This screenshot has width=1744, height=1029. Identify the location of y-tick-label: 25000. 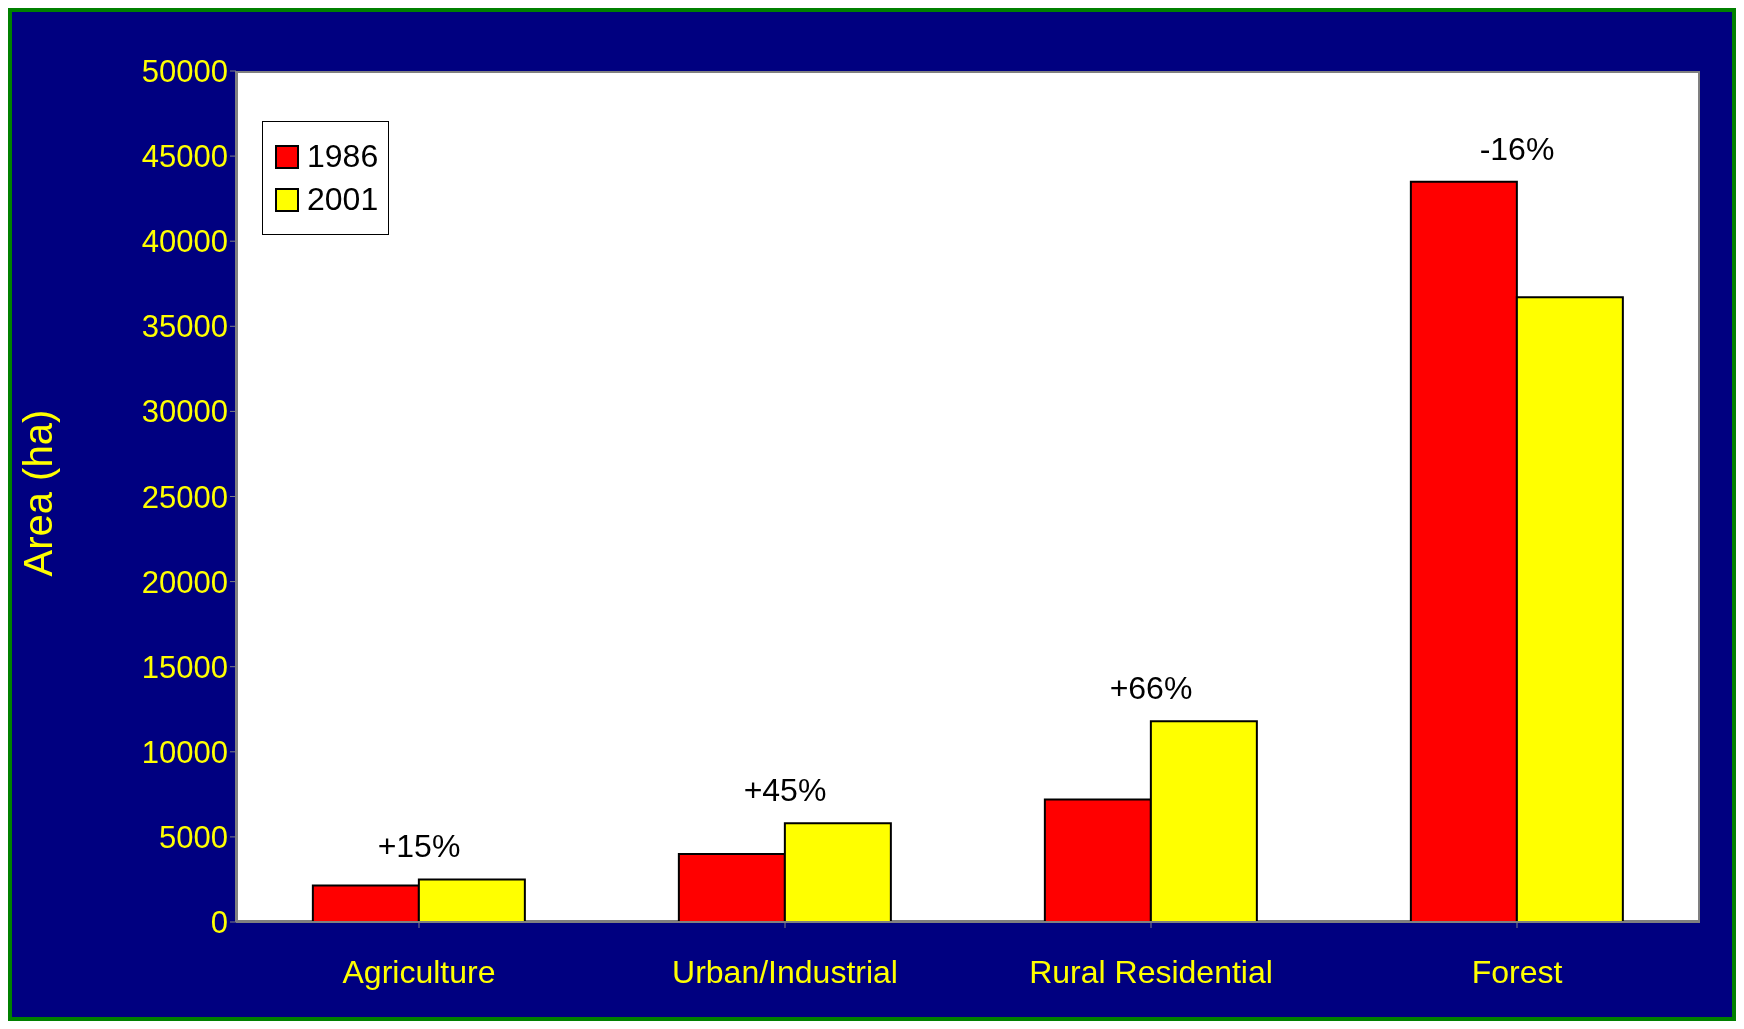
(184, 497).